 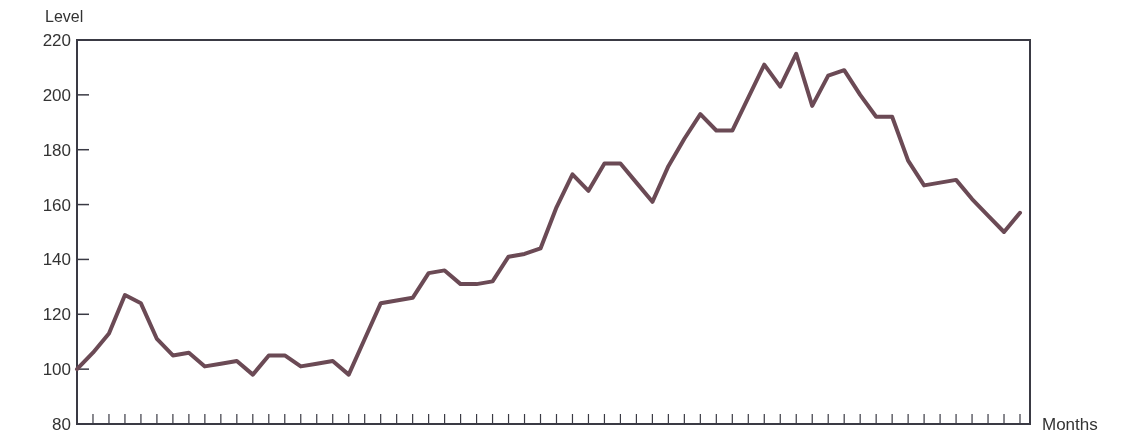 What do you see at coordinates (56, 205) in the screenshot?
I see `y-tick-label: 160` at bounding box center [56, 205].